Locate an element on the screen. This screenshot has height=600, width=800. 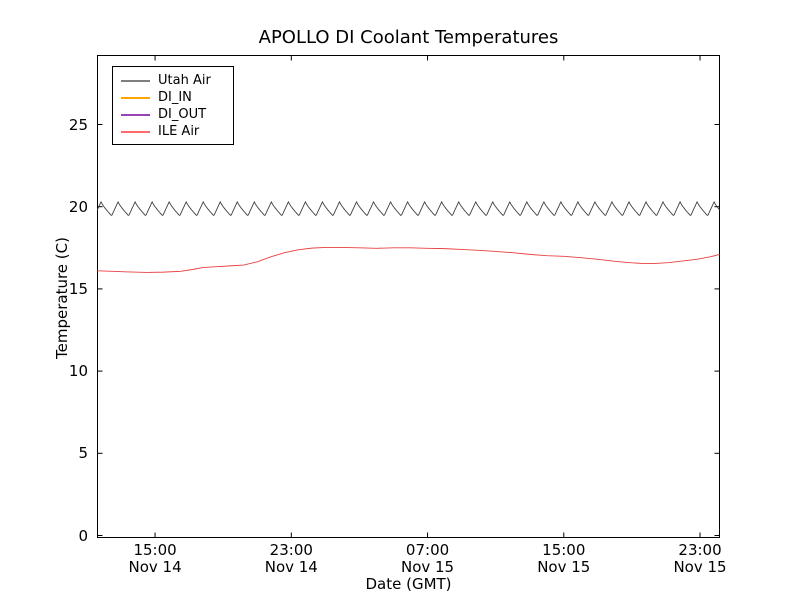
legend: Utah Air DI_IN DI_OUT ILE Air is located at coordinates (173, 105).